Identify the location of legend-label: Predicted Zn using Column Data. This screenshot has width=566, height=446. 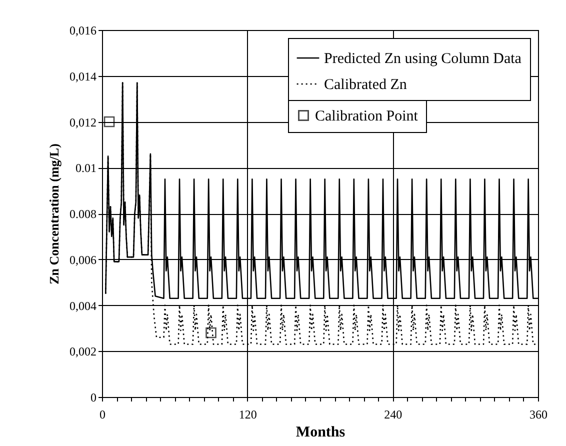
(423, 59).